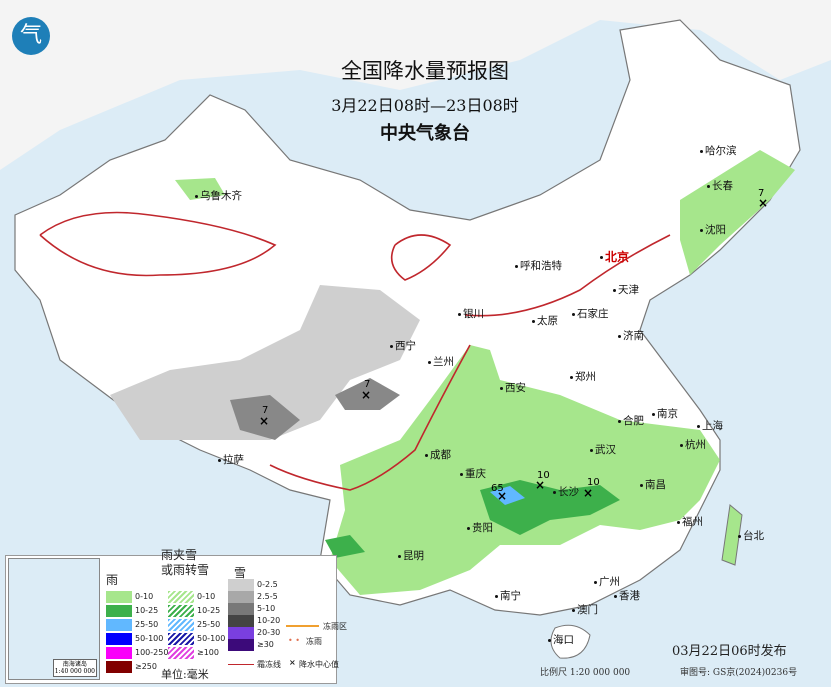 The width and height of the screenshot is (831, 687). What do you see at coordinates (497, 488) in the screenshot?
I see `precip-center-value: 65` at bounding box center [497, 488].